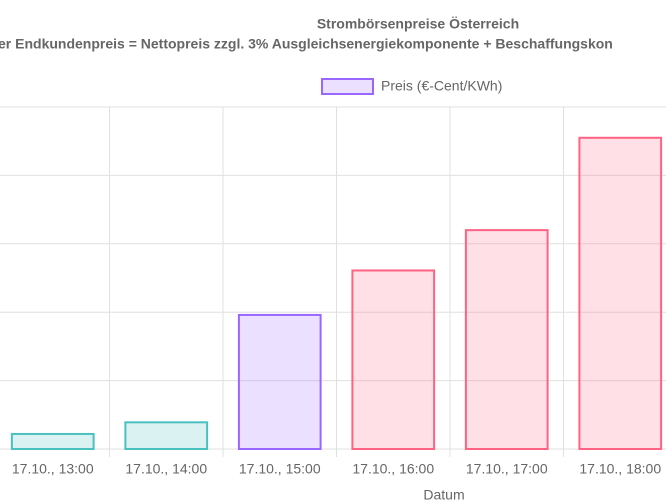 This screenshot has width=666, height=500. What do you see at coordinates (443, 493) in the screenshot?
I see `x-axis-title: Datum` at bounding box center [443, 493].